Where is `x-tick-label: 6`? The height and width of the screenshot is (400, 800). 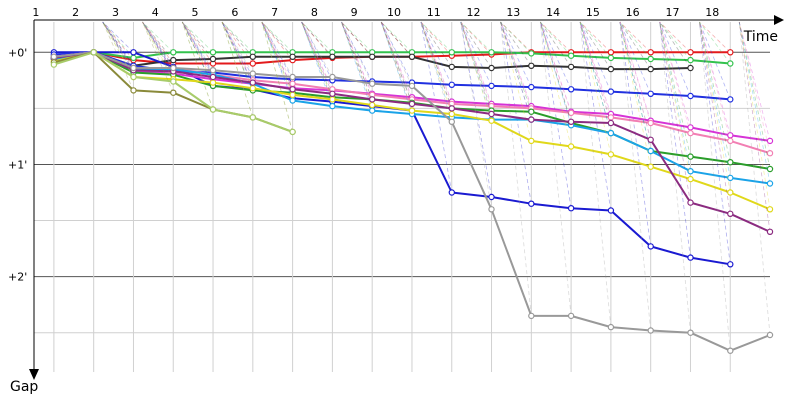 x-tick-label: 6 is located at coordinates (234, 12).